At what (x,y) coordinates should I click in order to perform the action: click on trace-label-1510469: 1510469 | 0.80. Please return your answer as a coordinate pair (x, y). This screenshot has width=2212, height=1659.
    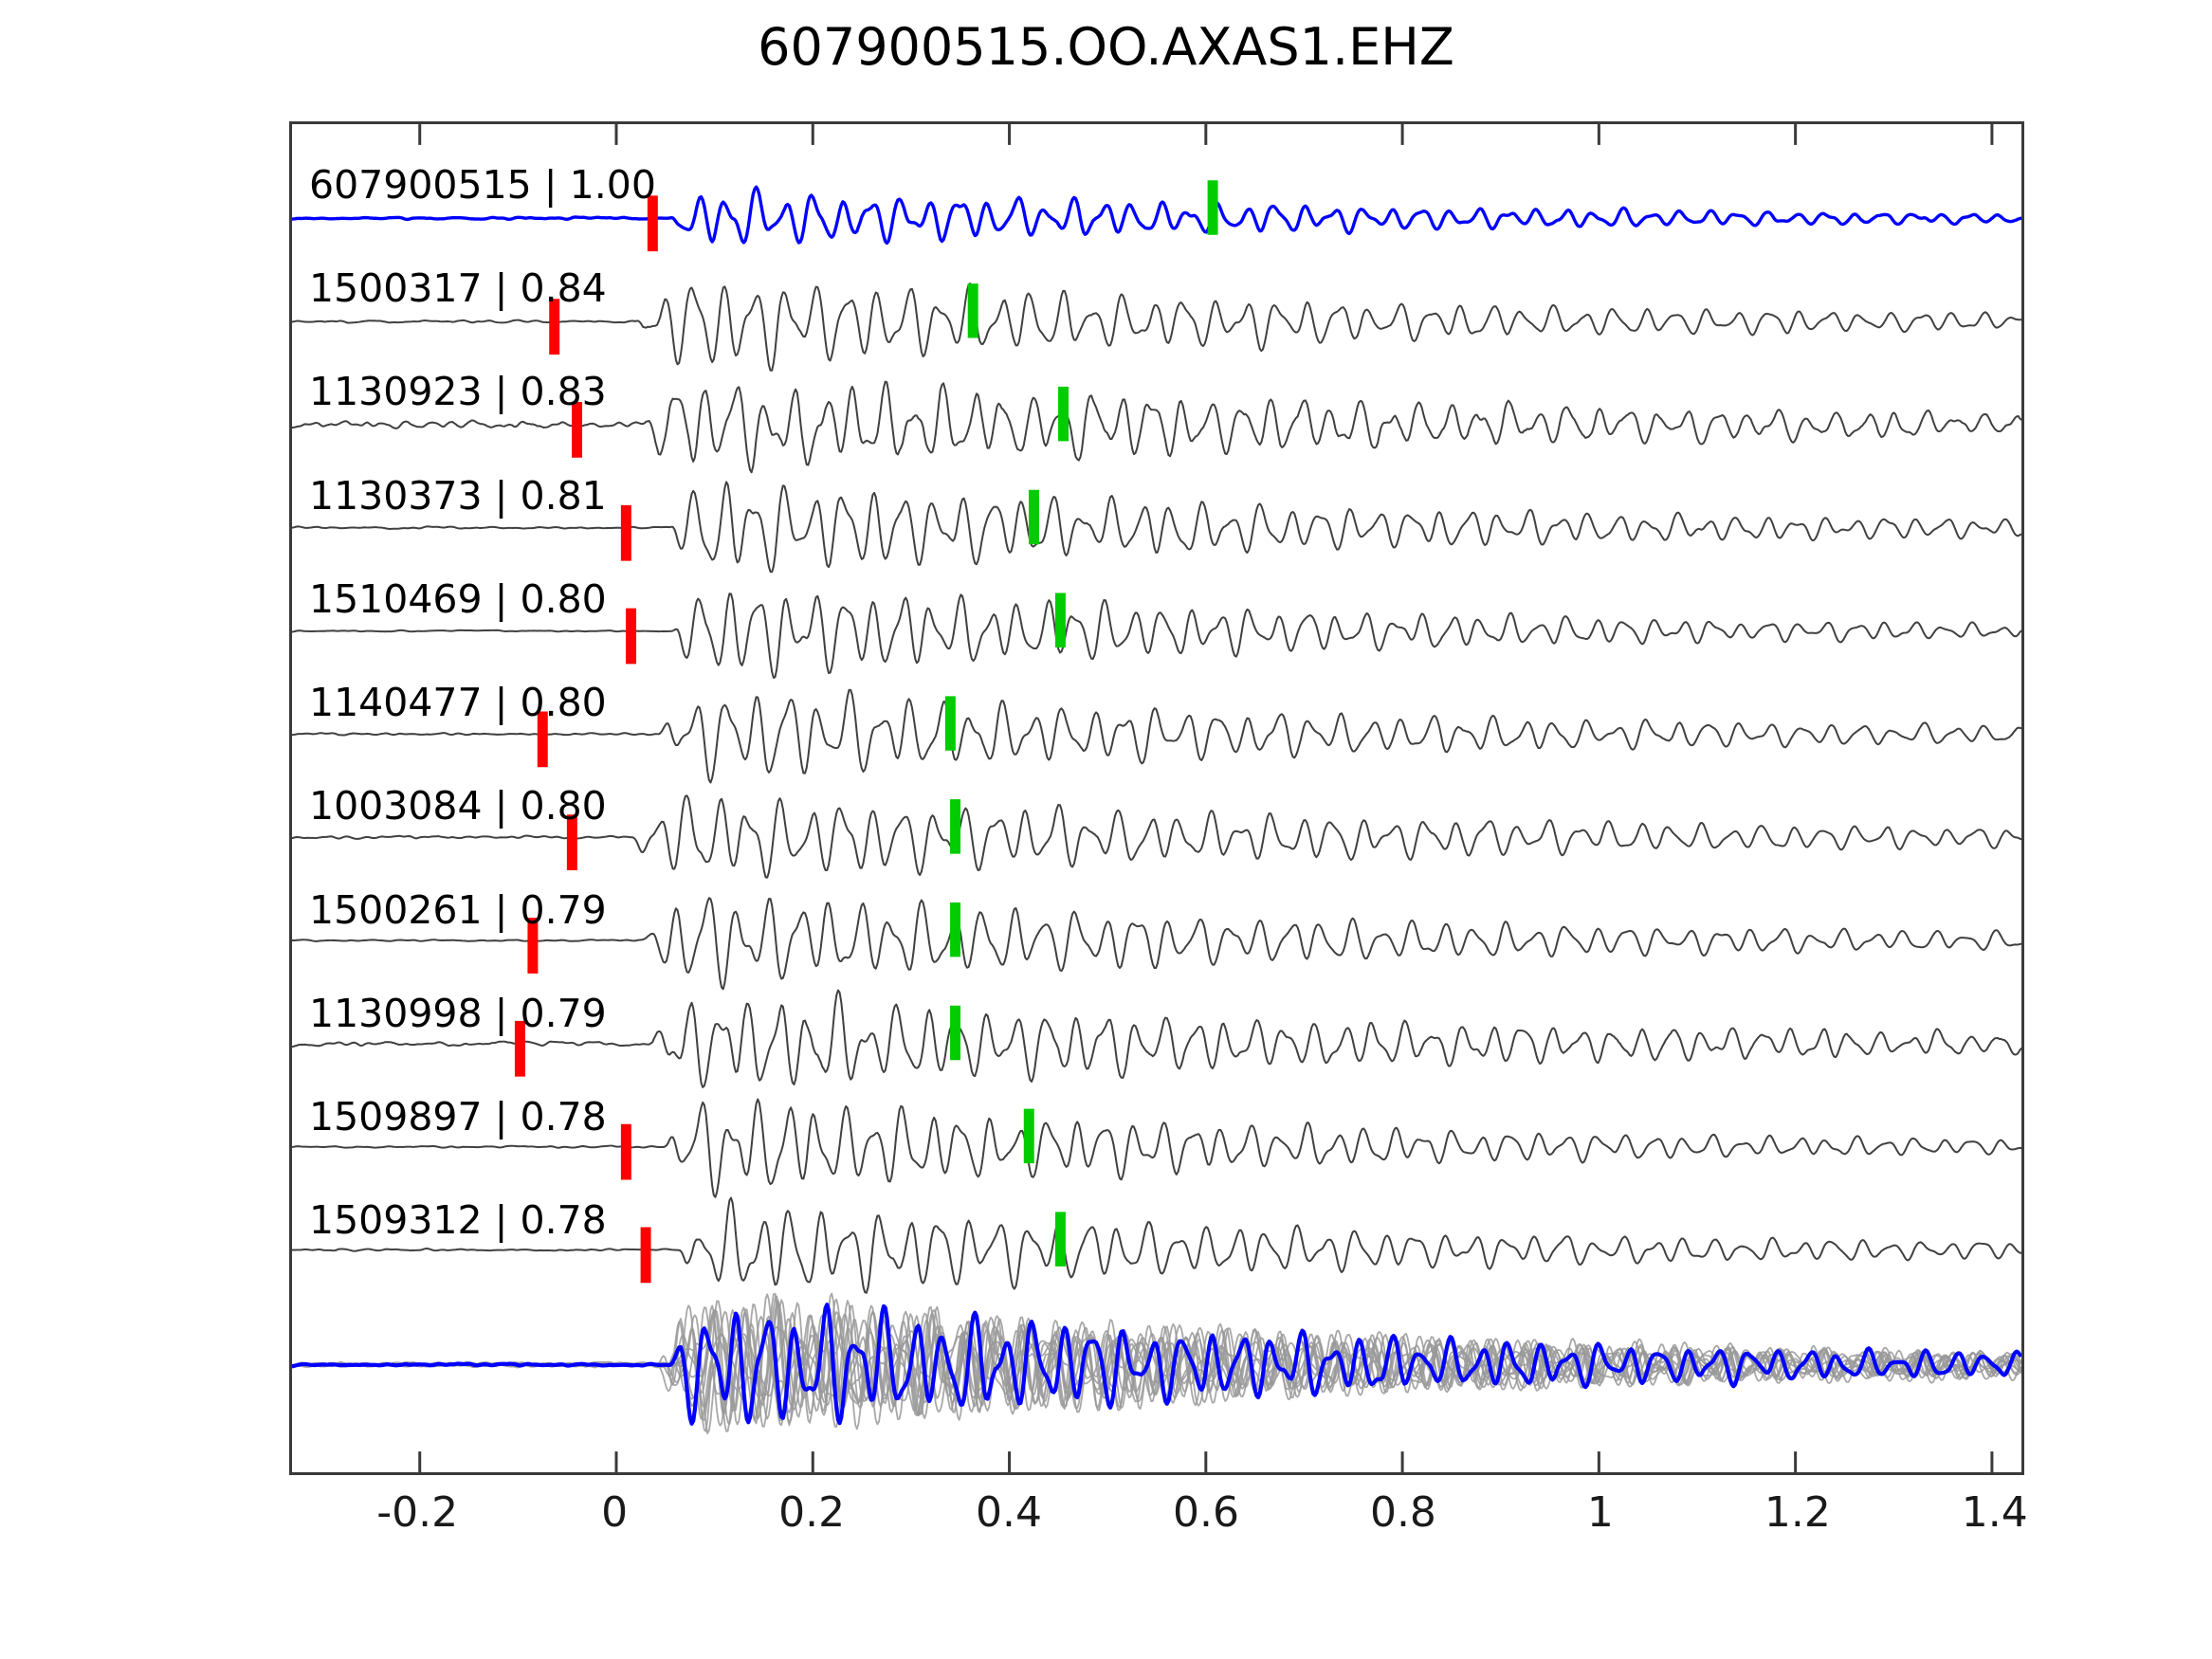
    Looking at the image, I should click on (458, 598).